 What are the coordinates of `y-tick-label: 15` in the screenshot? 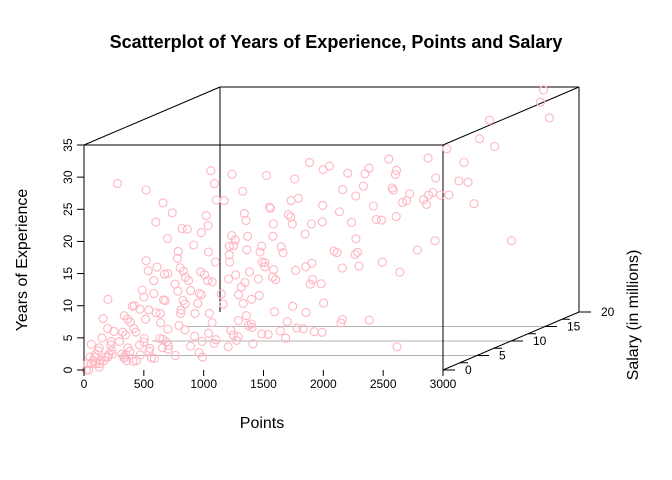 It's located at (574, 327).